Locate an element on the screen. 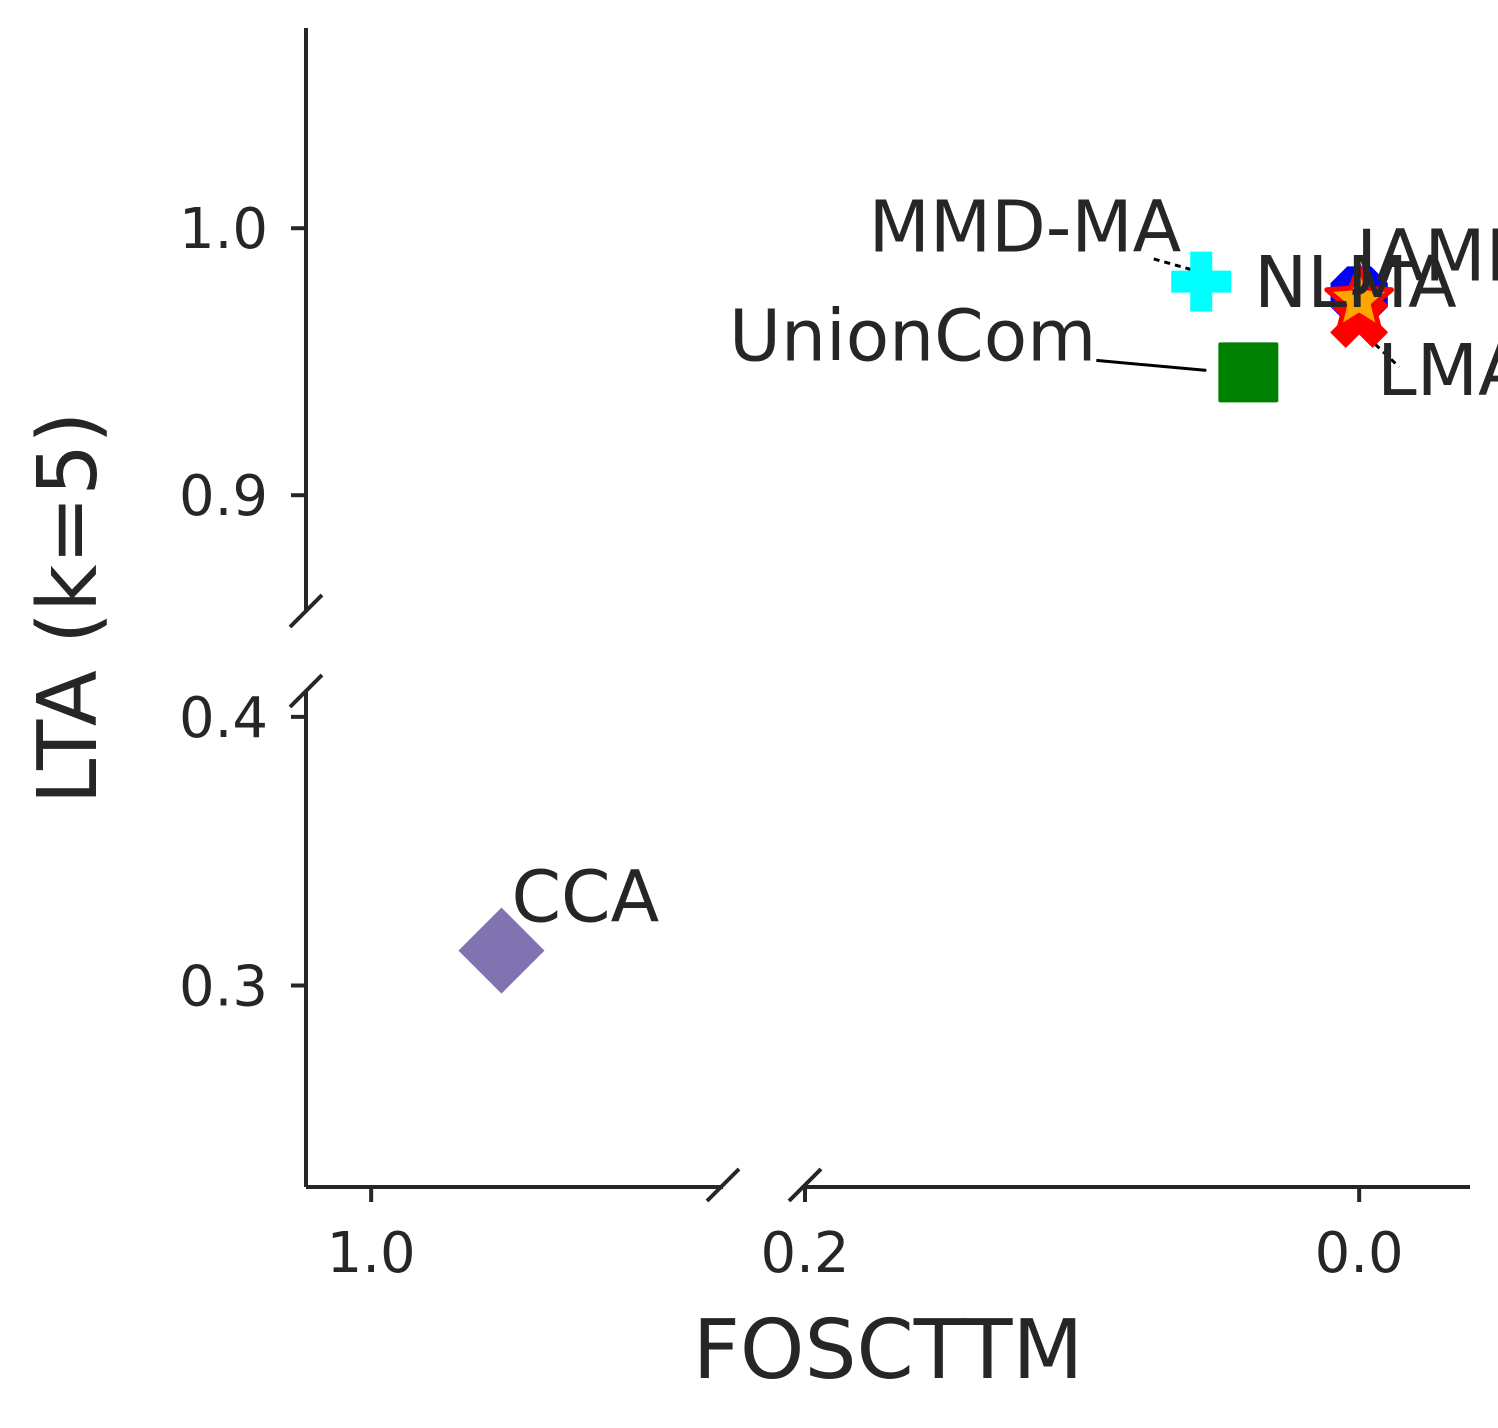 This screenshot has width=1498, height=1428. y-tick-label: 0.4 is located at coordinates (223, 718).